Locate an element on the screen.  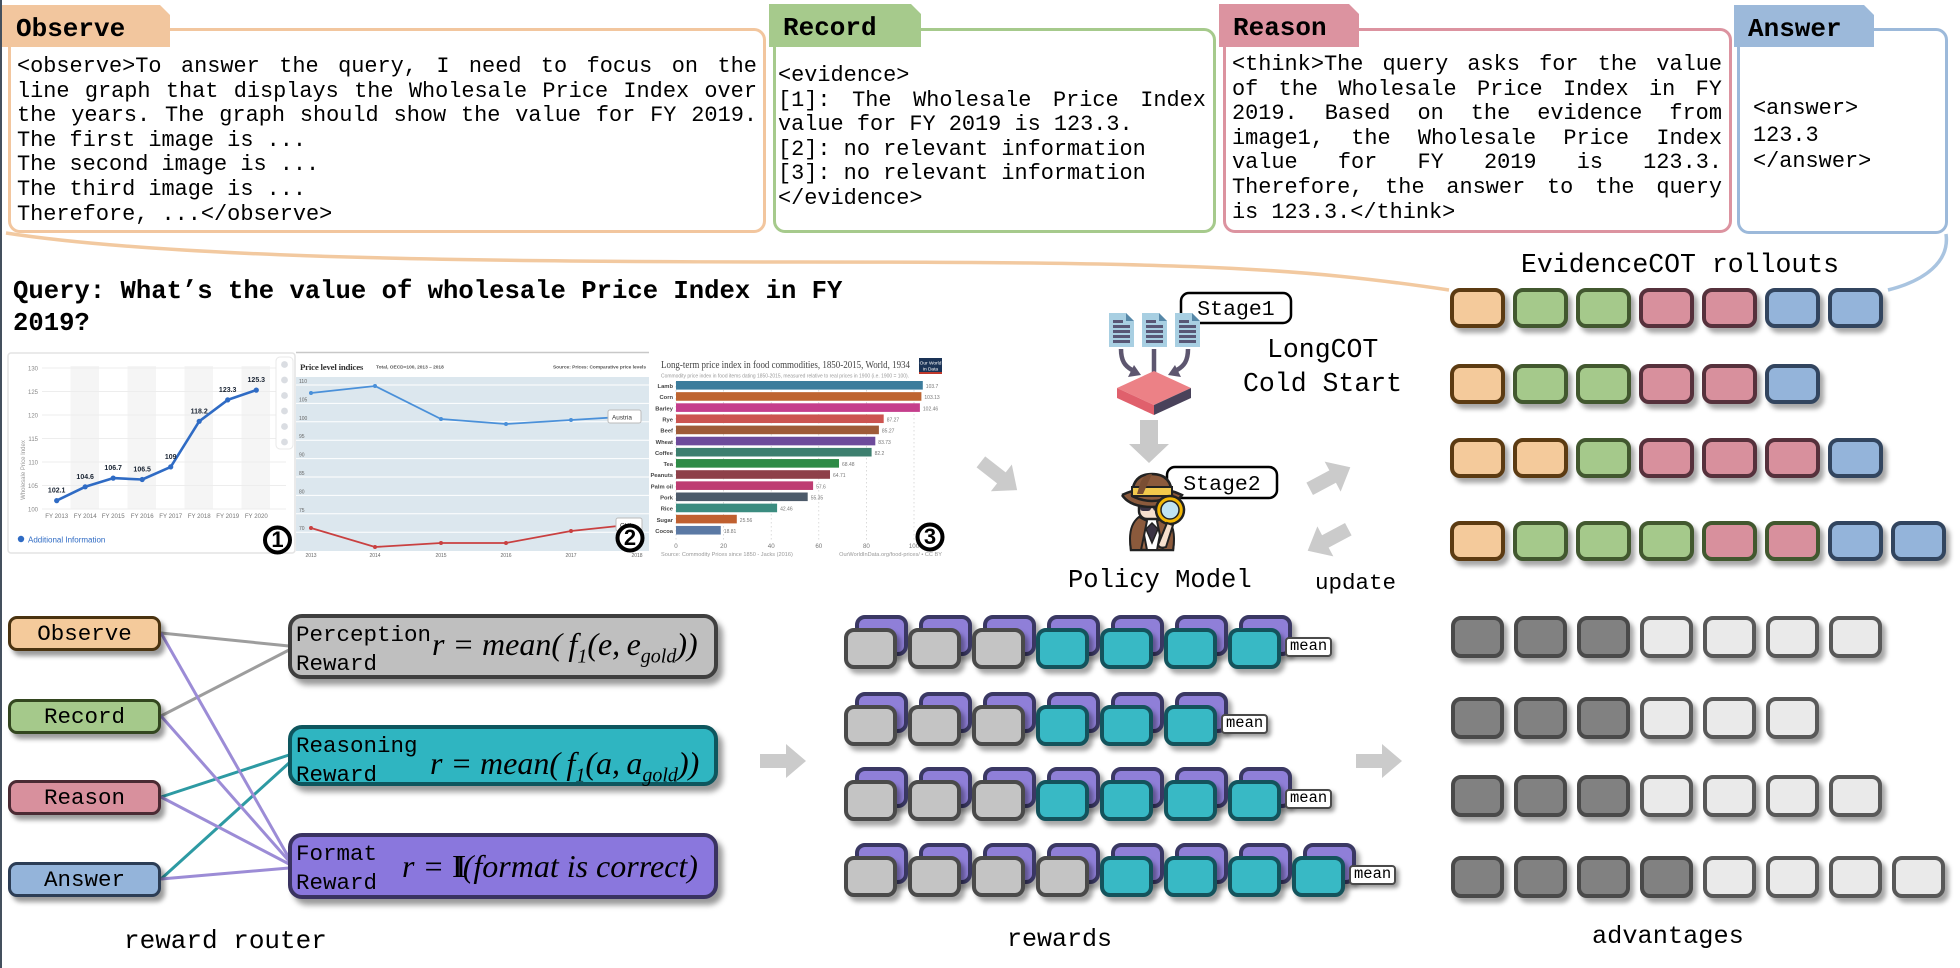
svg-text: Total, OECD=100, 2013 – 2018 is located at coordinates (410, 368).